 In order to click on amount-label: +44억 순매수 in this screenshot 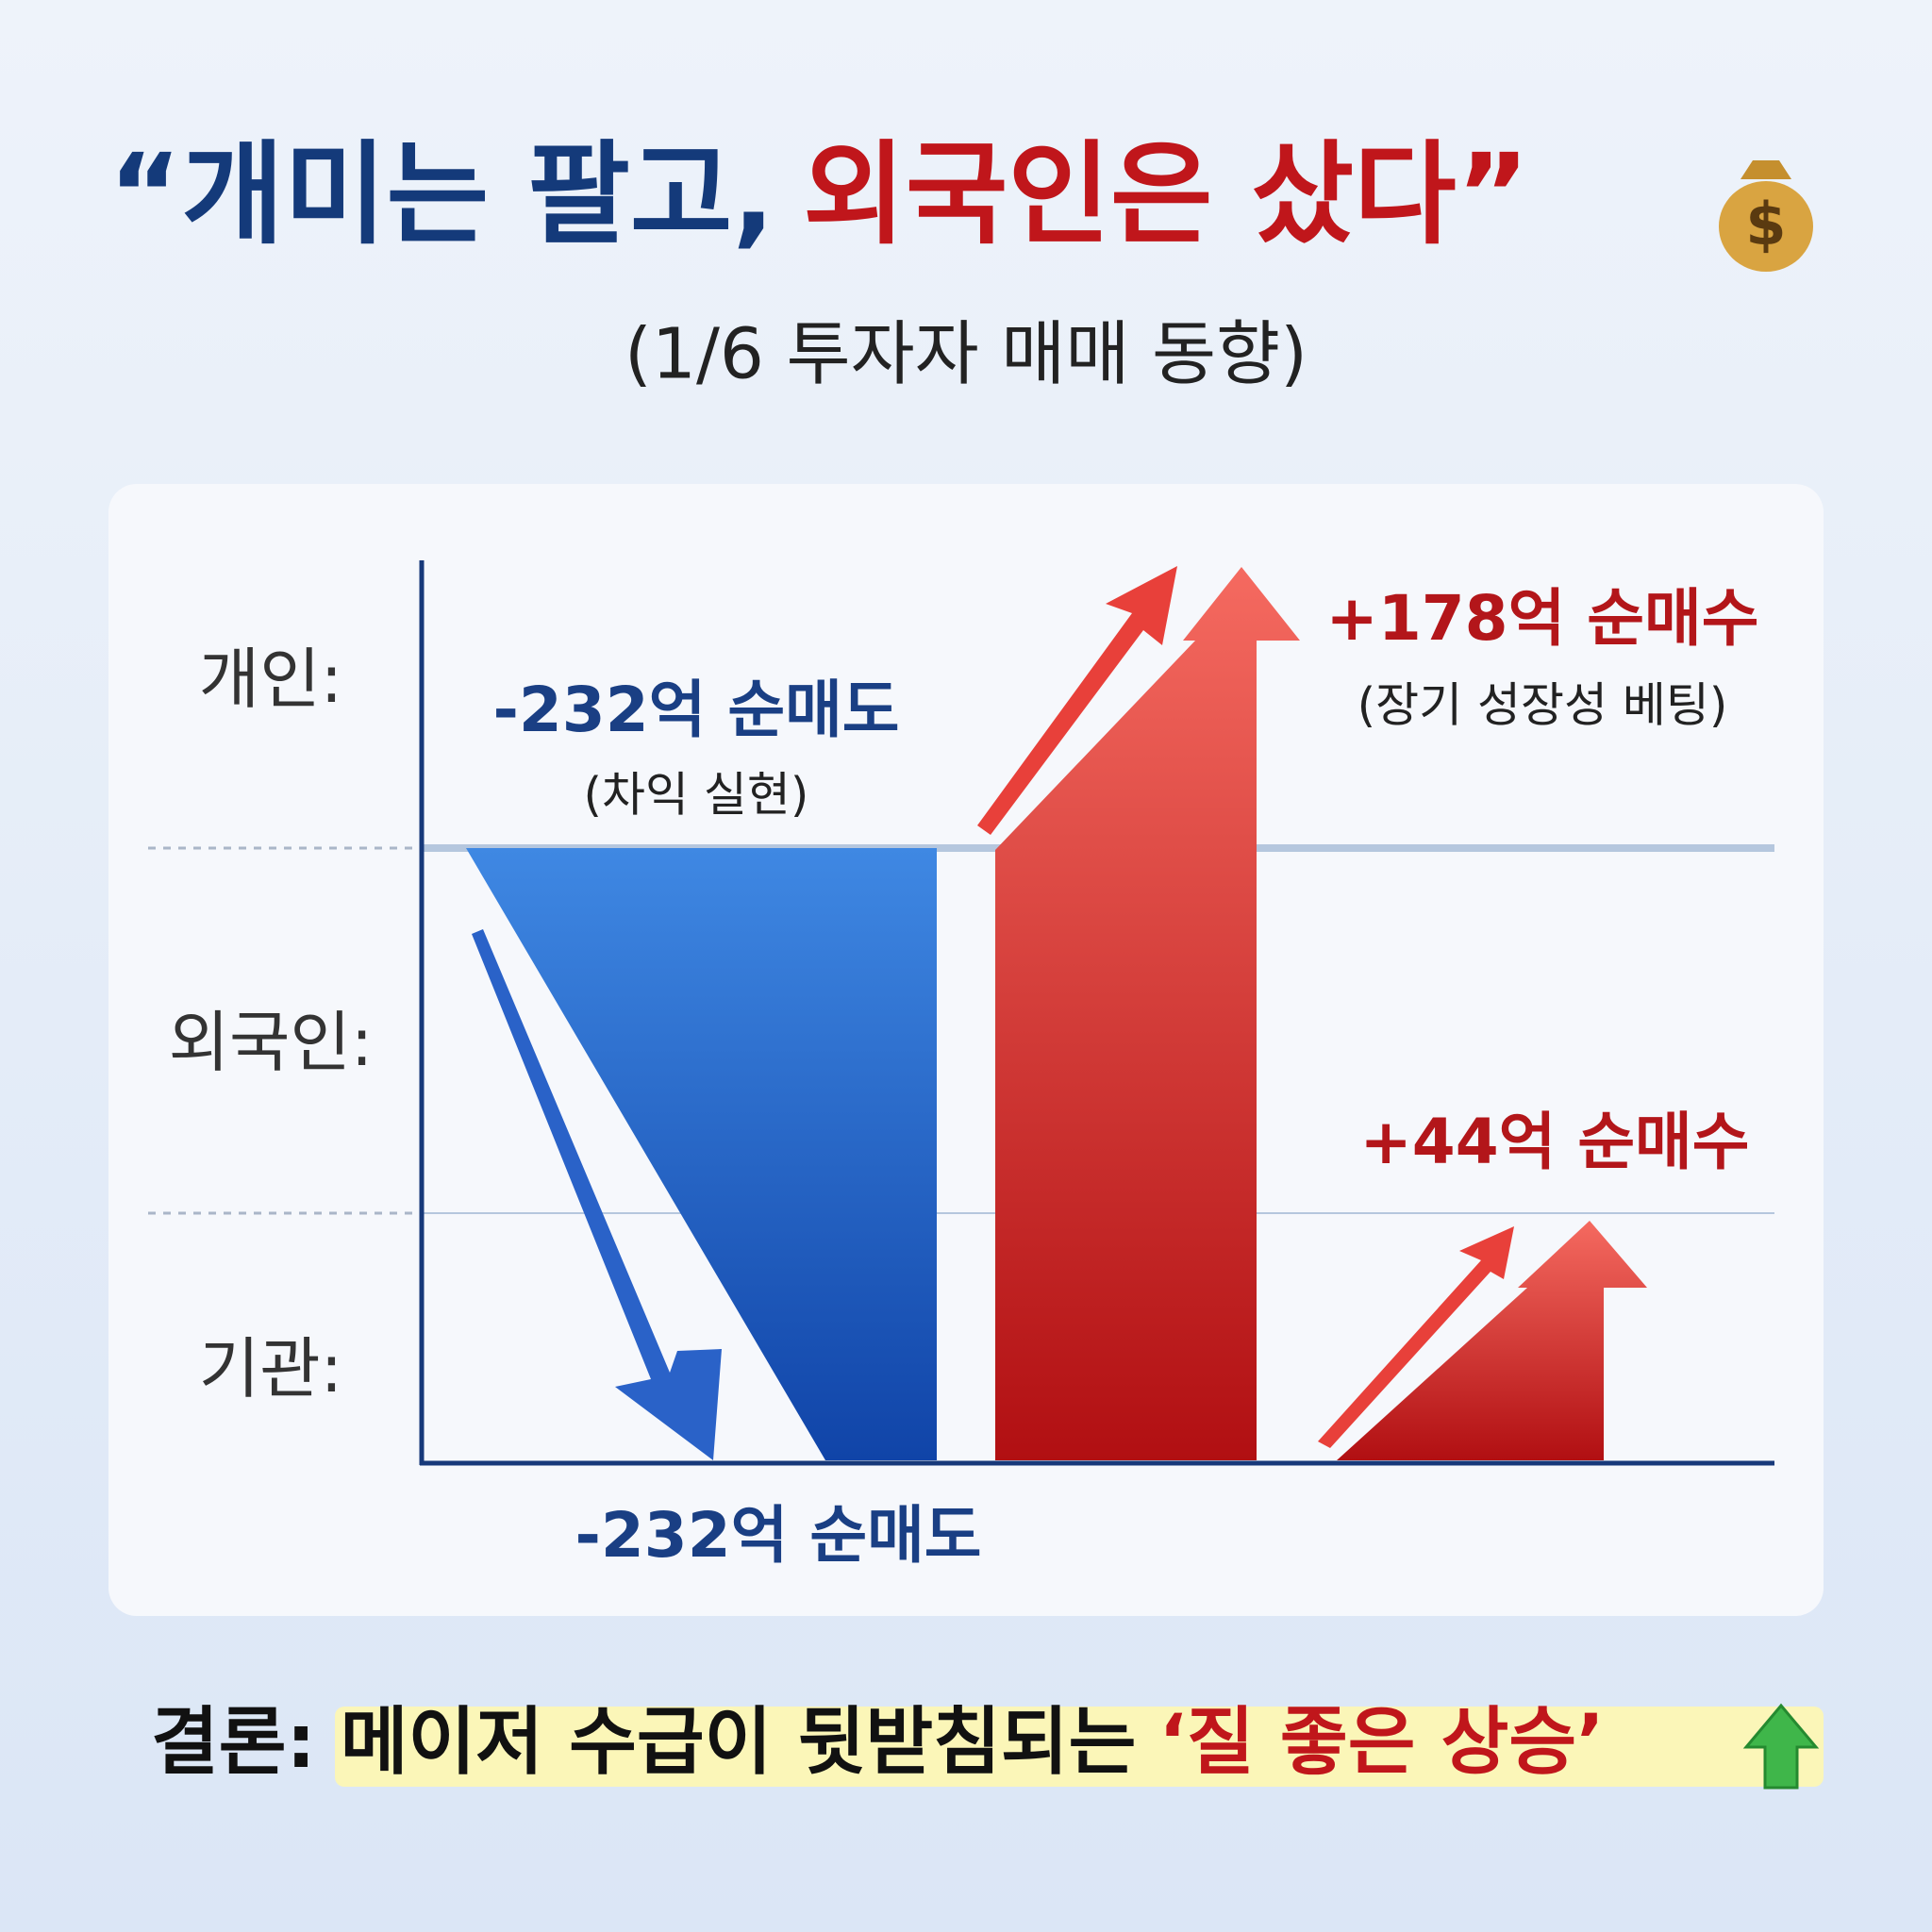, I will do `click(1554, 1142)`.